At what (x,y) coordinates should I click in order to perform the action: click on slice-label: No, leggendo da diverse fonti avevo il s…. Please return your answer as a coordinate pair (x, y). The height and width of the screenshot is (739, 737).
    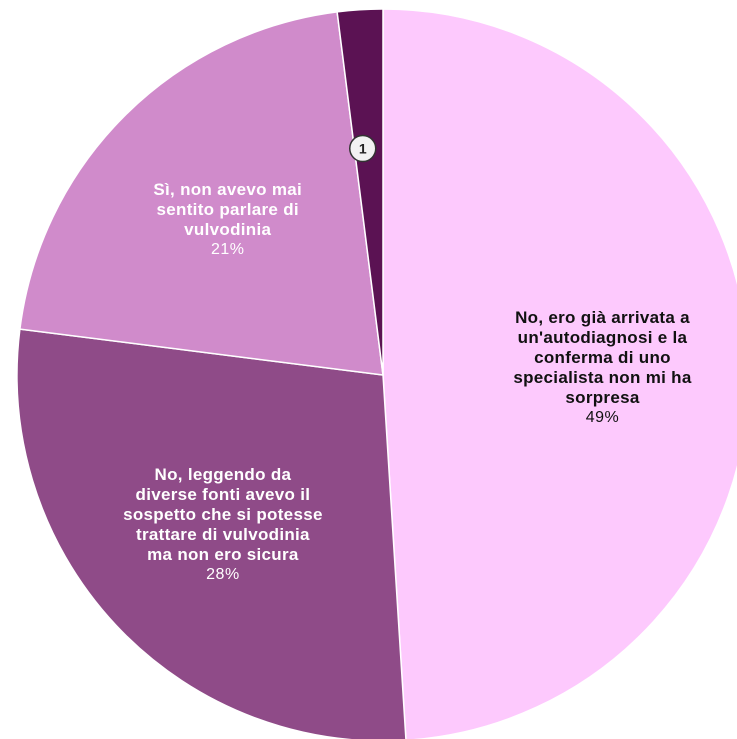
    Looking at the image, I should click on (223, 524).